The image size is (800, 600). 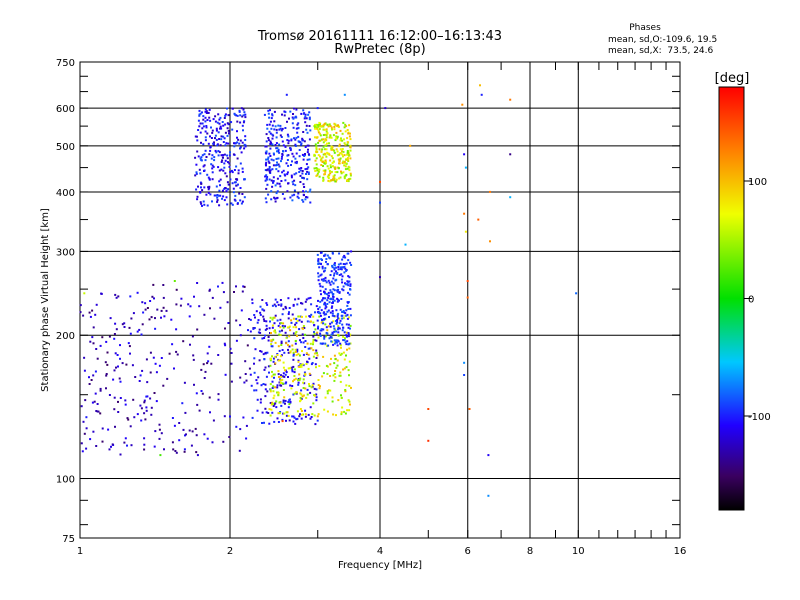 What do you see at coordinates (680, 551) in the screenshot?
I see `x-tick-label: 16` at bounding box center [680, 551].